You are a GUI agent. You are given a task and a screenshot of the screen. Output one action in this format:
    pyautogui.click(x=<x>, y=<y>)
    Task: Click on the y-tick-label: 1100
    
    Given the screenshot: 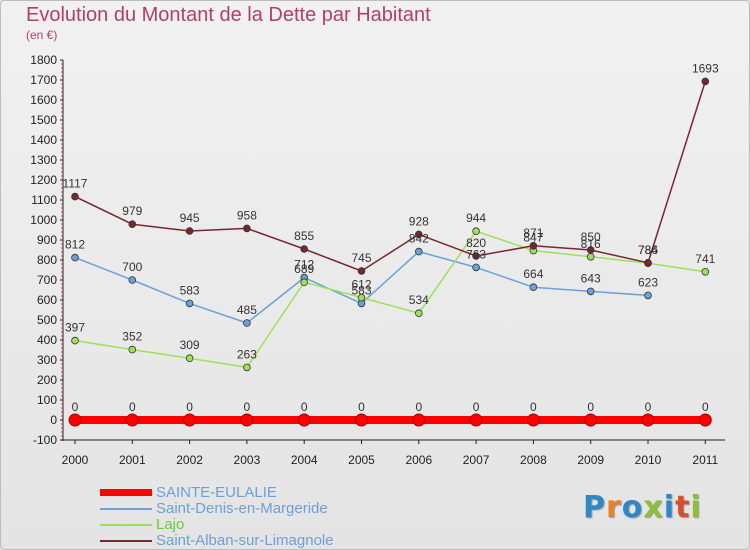 What is the action you would take?
    pyautogui.click(x=44, y=200)
    